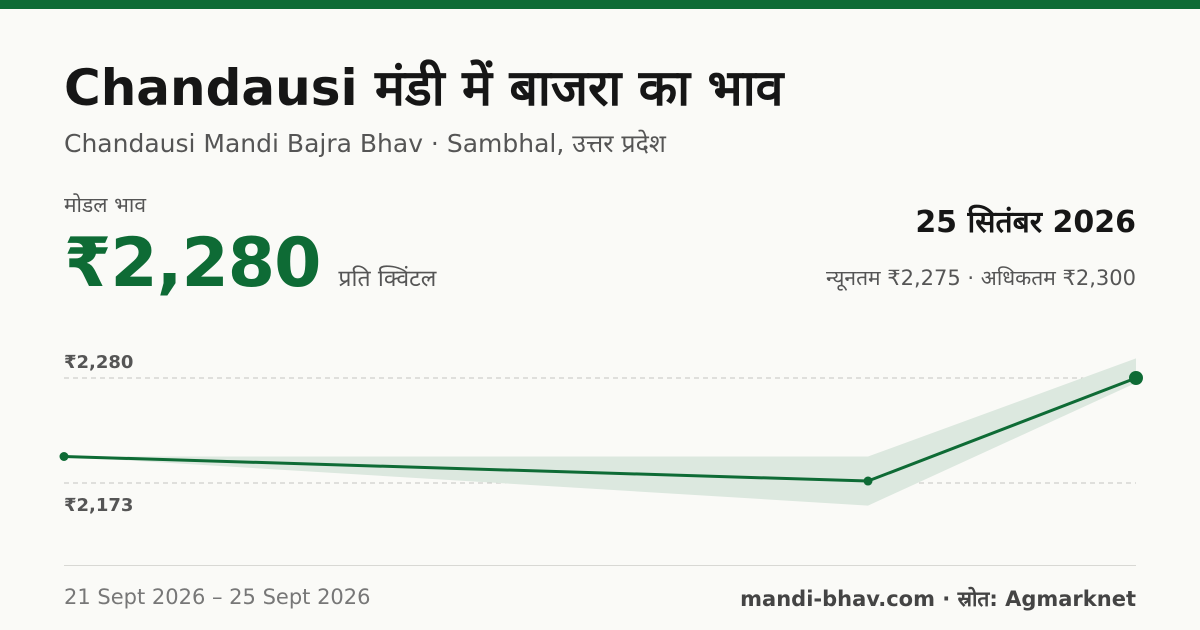  I want to click on top-accent-bar, so click(600, 4).